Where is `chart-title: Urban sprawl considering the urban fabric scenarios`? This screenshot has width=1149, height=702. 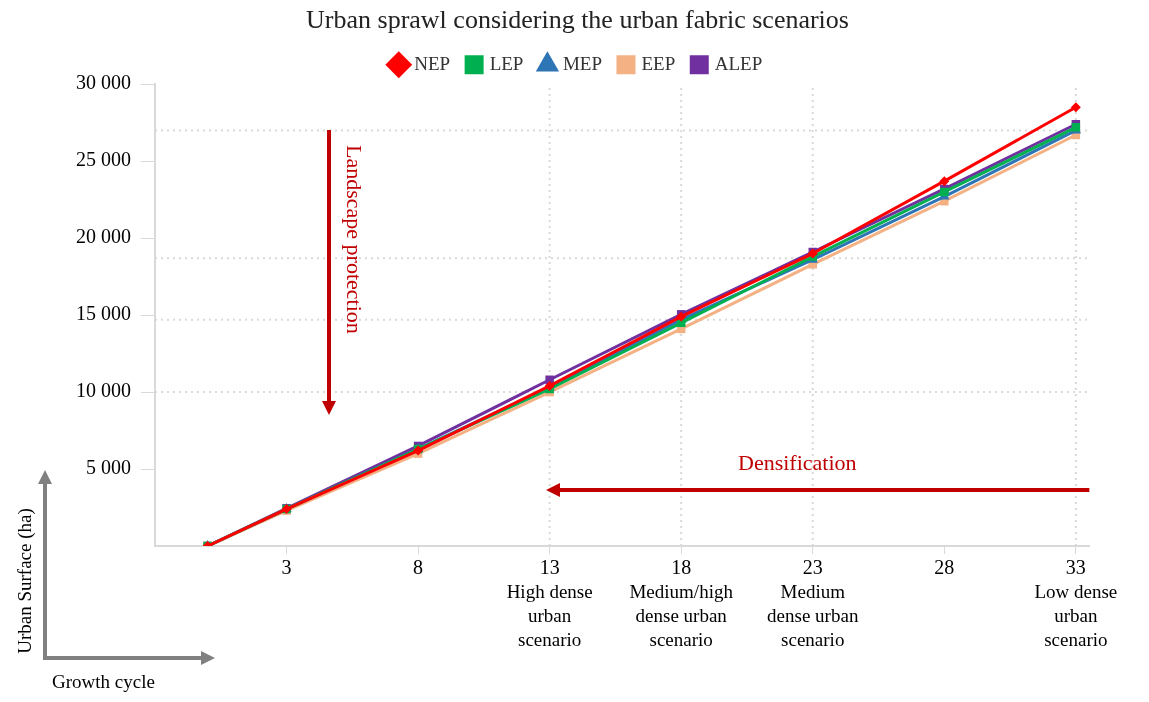
chart-title: Urban sprawl considering the urban fabric scenarios is located at coordinates (577, 20).